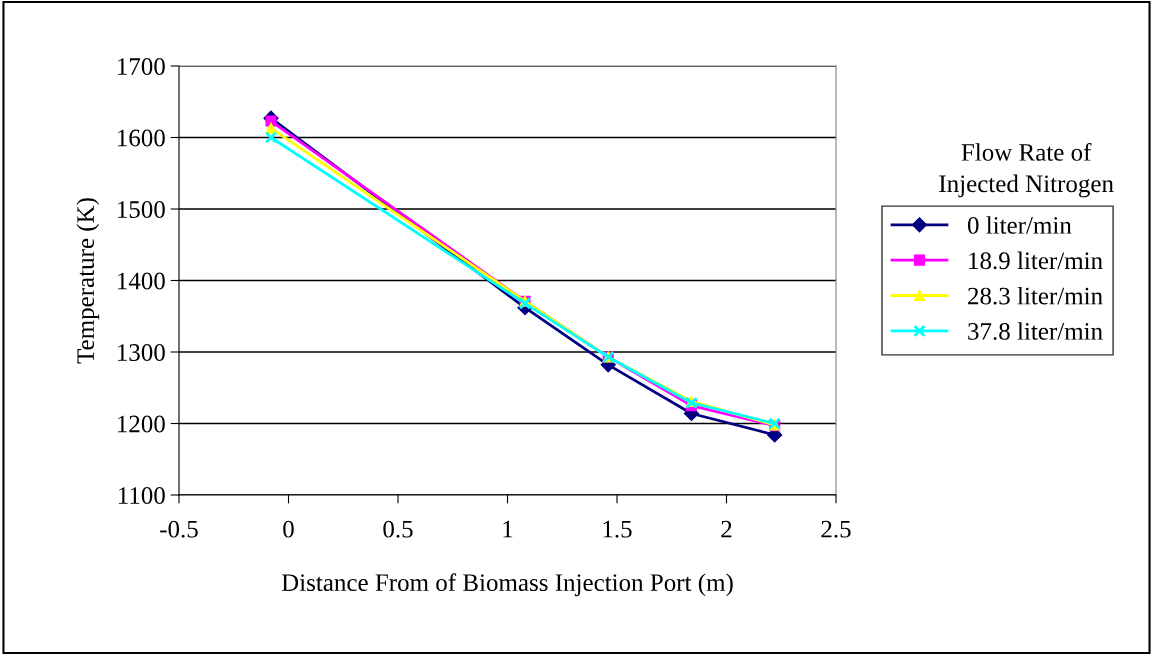  Describe the element at coordinates (1036, 260) in the screenshot. I see `legend-label: 18.9 liter/min` at that location.